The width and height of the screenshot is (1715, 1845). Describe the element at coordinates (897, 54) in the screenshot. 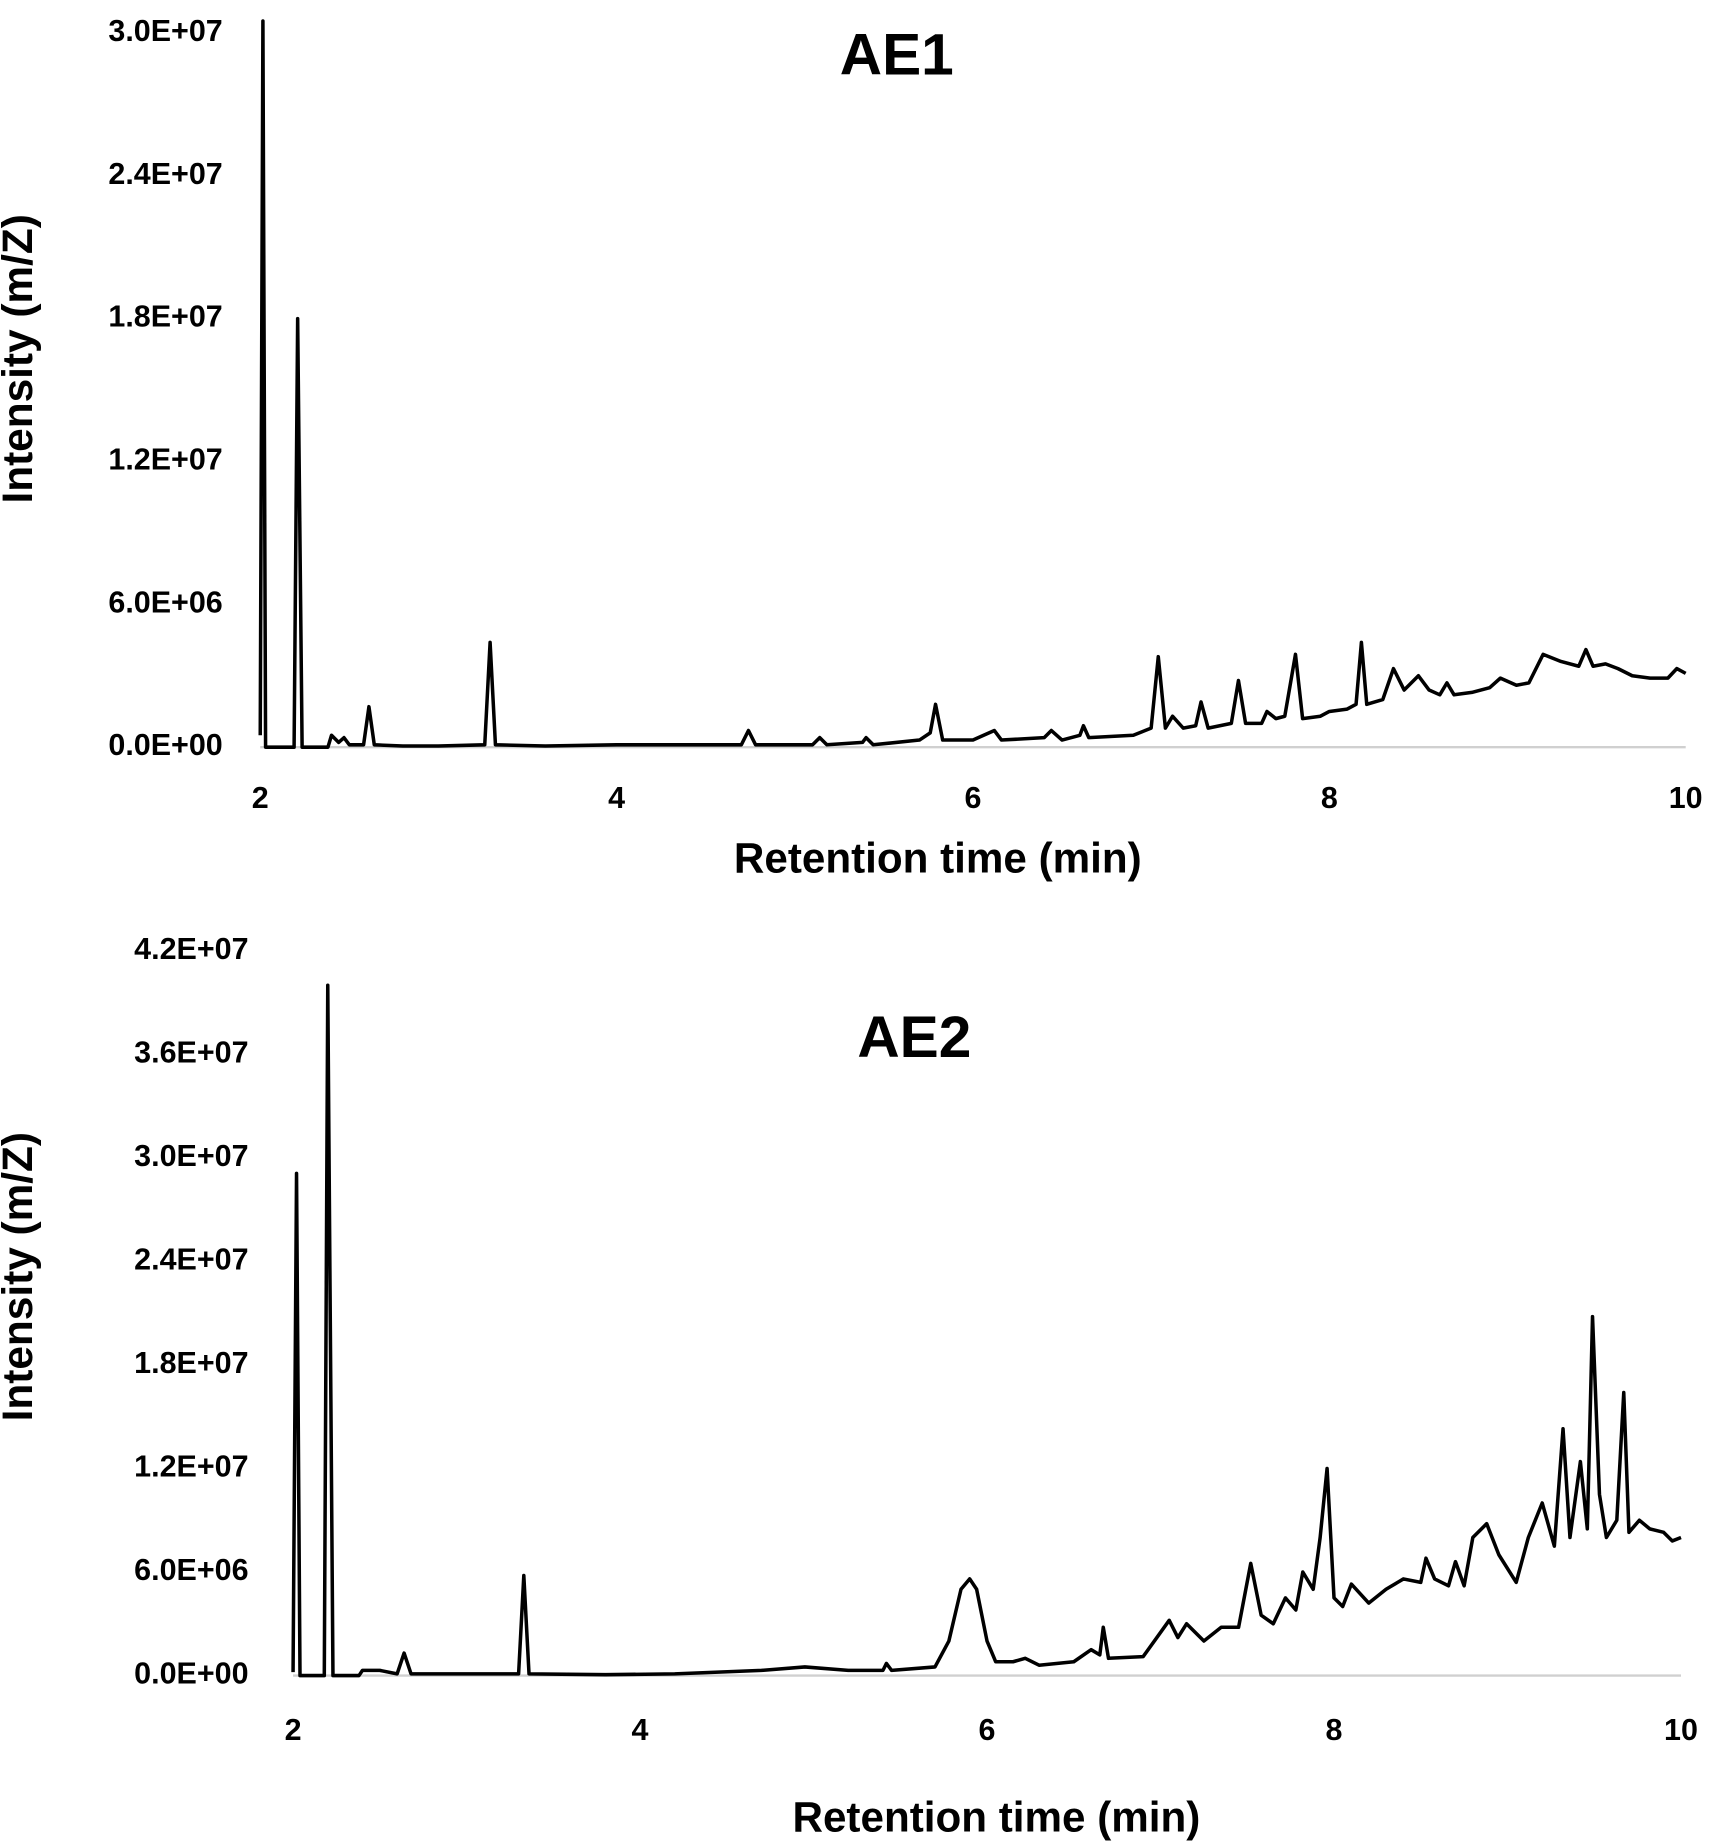

I see `chart-title: AE1` at that location.